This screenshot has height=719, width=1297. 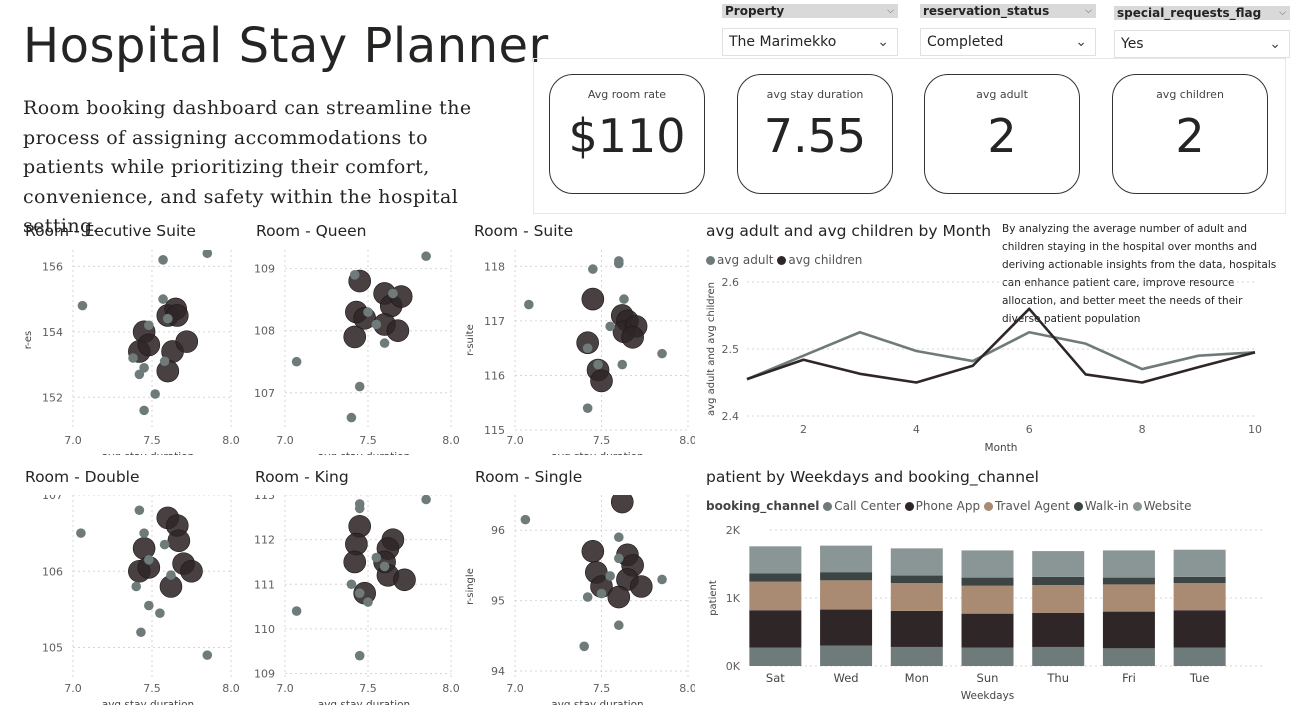 I want to click on slicer-label: special_requests_flag, so click(x=1189, y=13).